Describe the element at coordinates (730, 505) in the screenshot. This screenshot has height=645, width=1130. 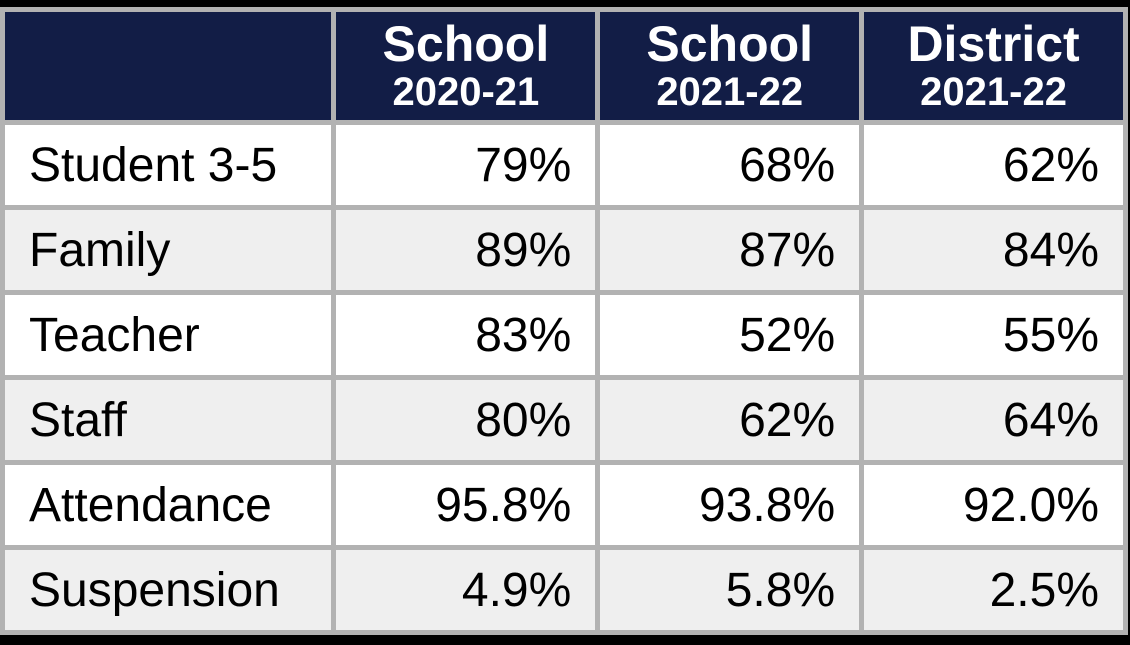
I see `cell-value: 93.8%` at that location.